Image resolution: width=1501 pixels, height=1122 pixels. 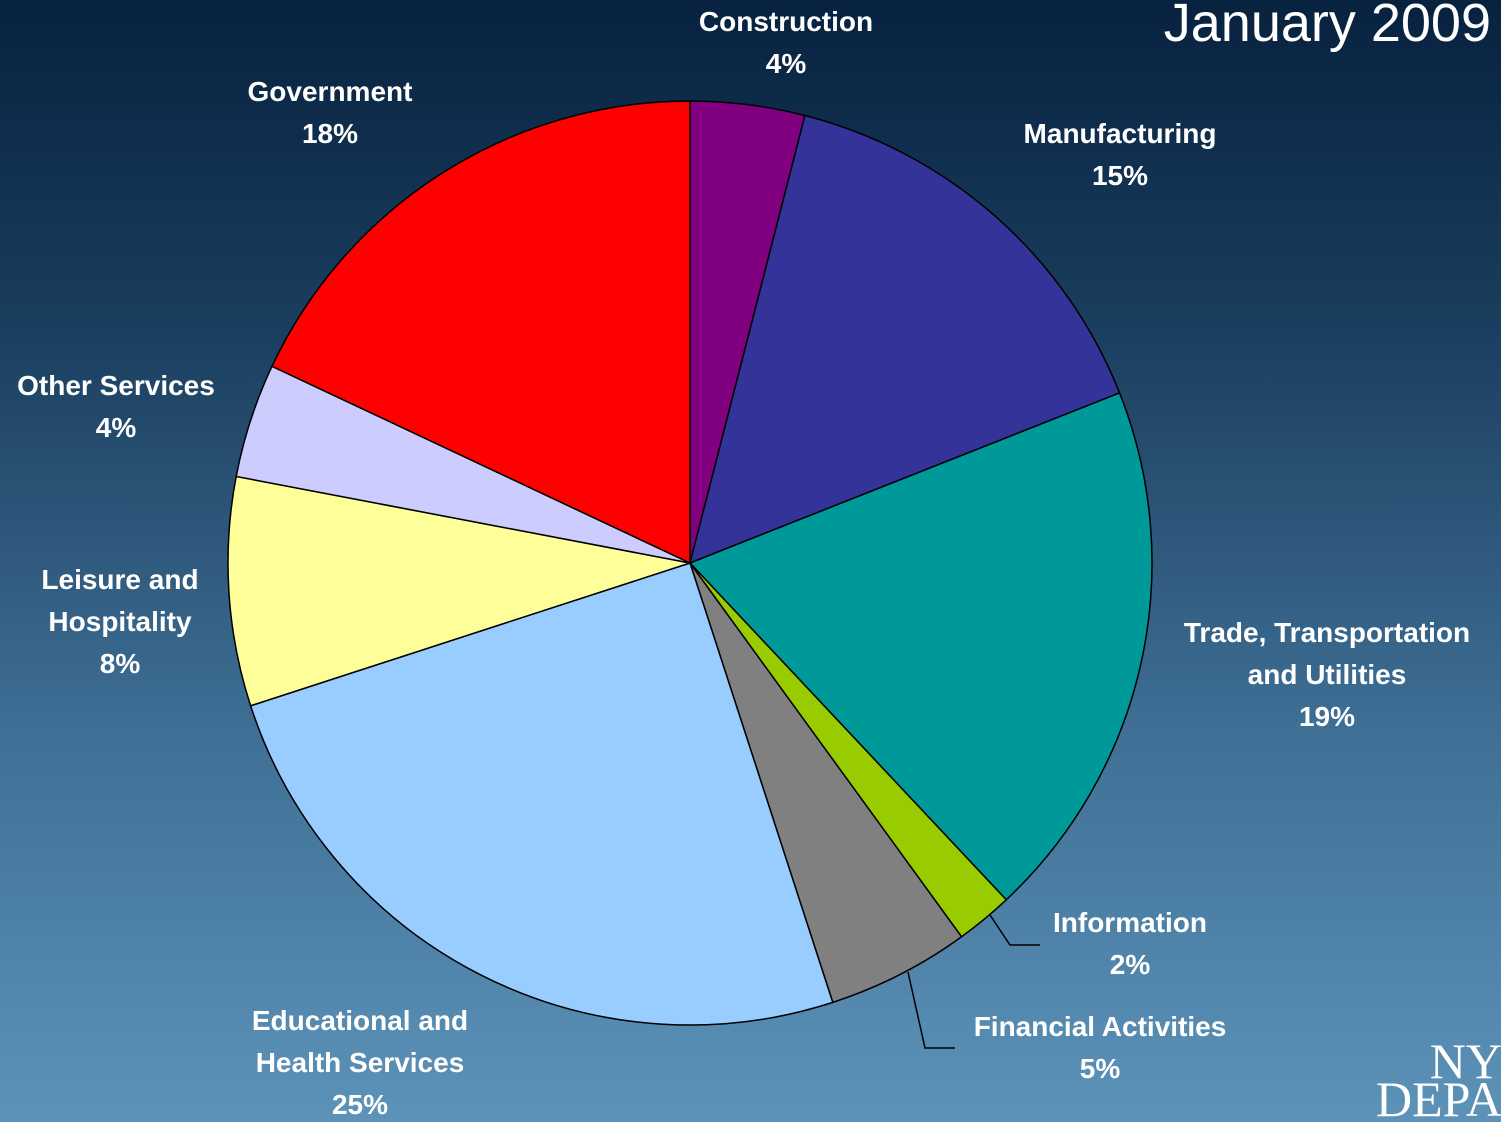 I want to click on category-label: Financial Activities, so click(x=1100, y=1026).